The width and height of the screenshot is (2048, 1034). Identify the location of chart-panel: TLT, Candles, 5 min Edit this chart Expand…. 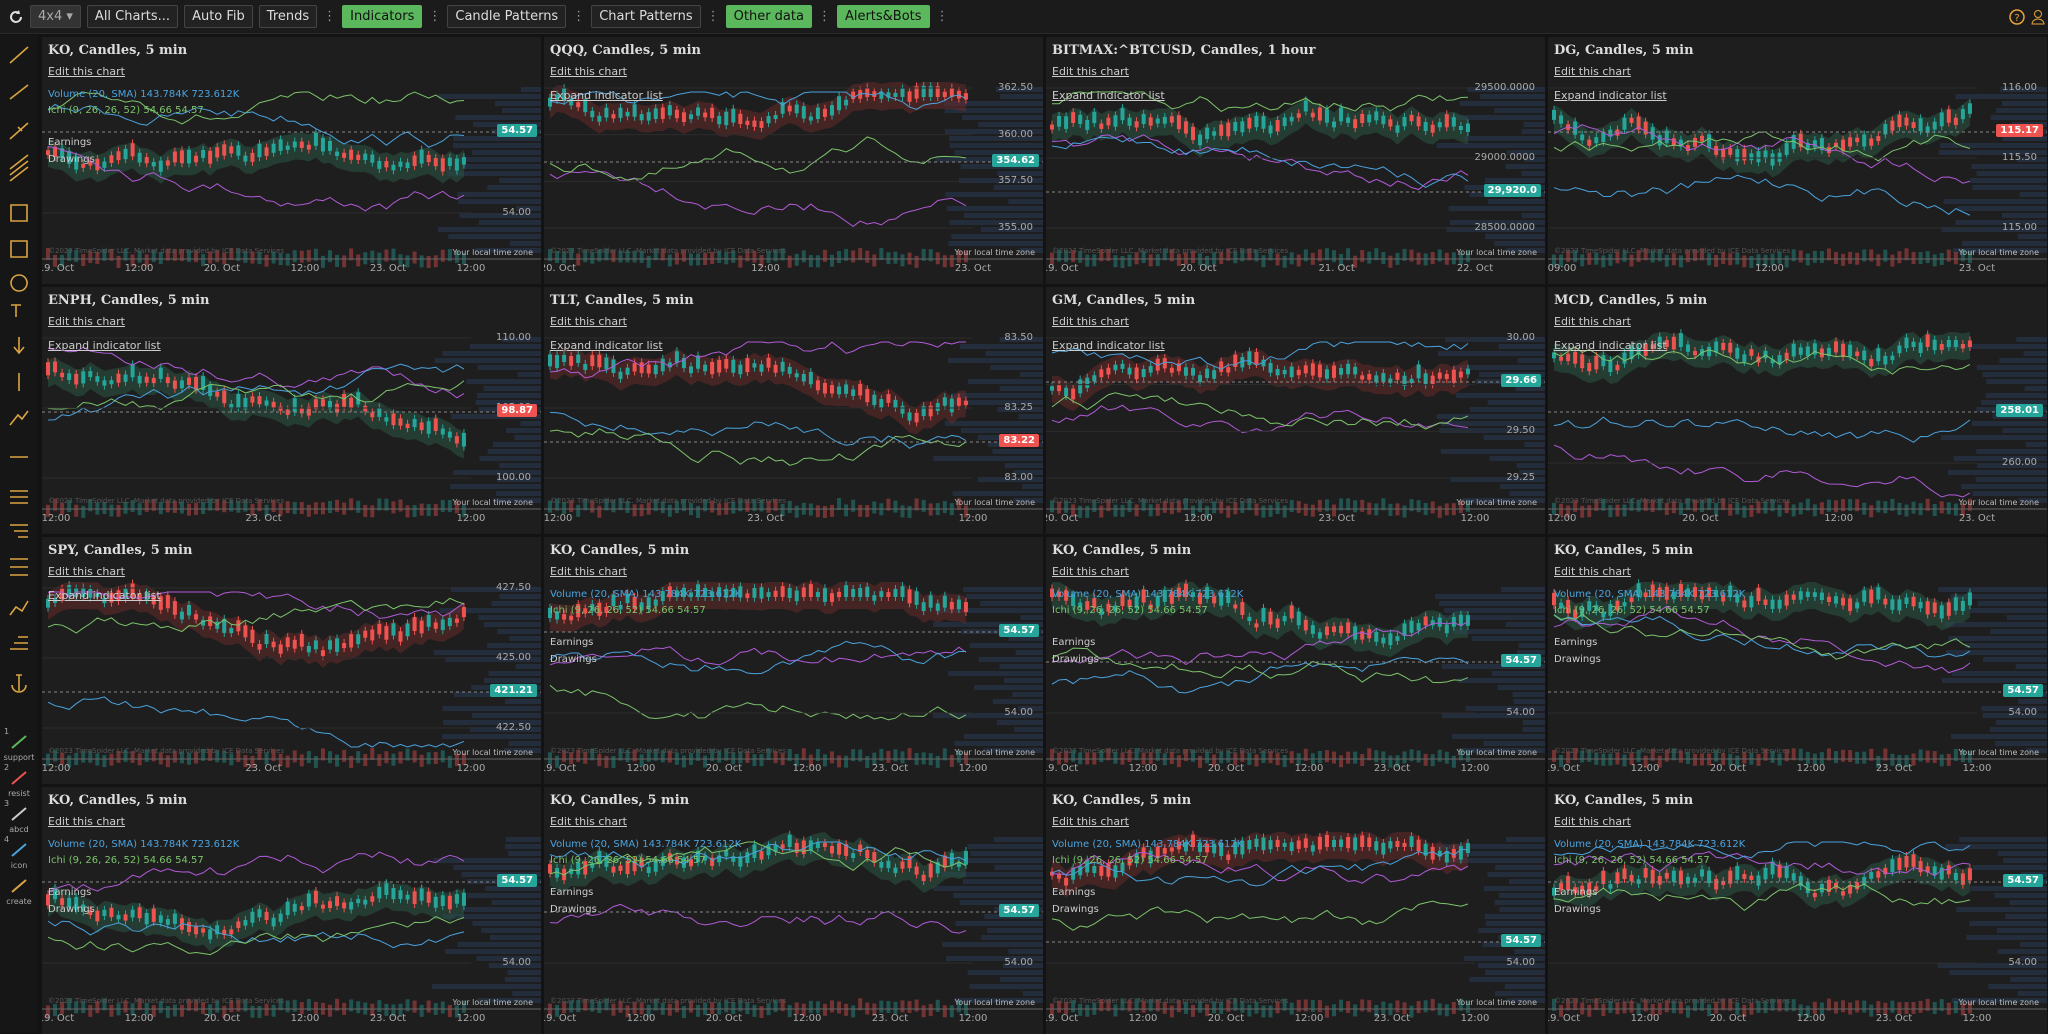
(793, 410).